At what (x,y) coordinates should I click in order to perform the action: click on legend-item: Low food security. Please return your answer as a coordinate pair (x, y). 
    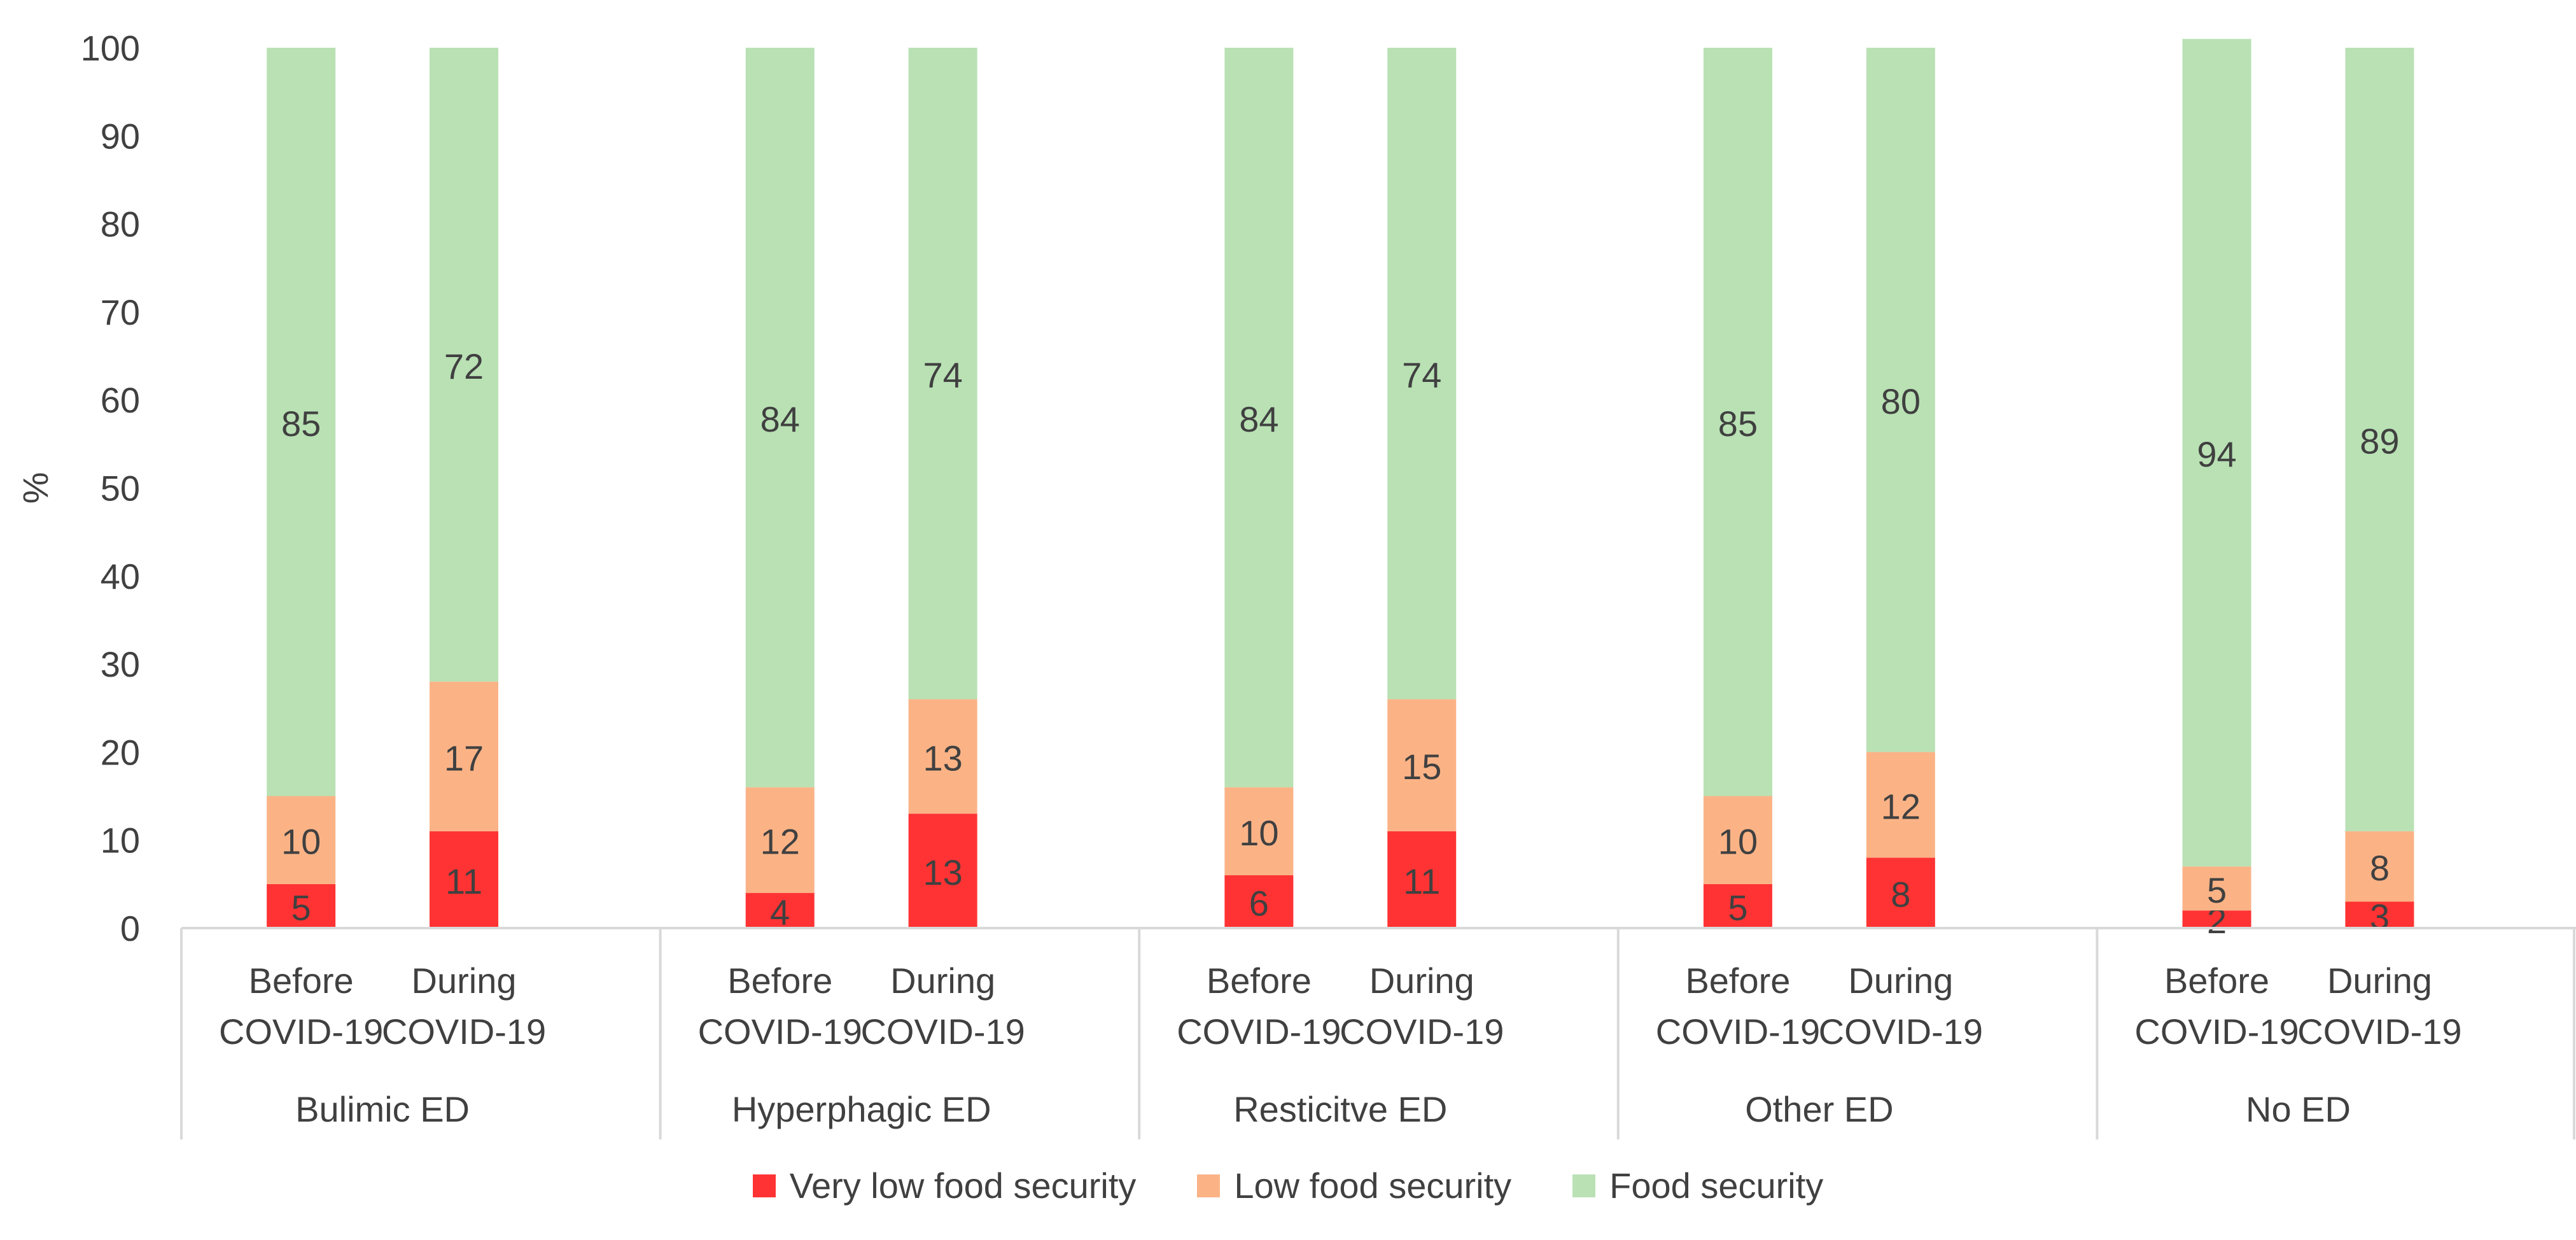
    Looking at the image, I should click on (1354, 1185).